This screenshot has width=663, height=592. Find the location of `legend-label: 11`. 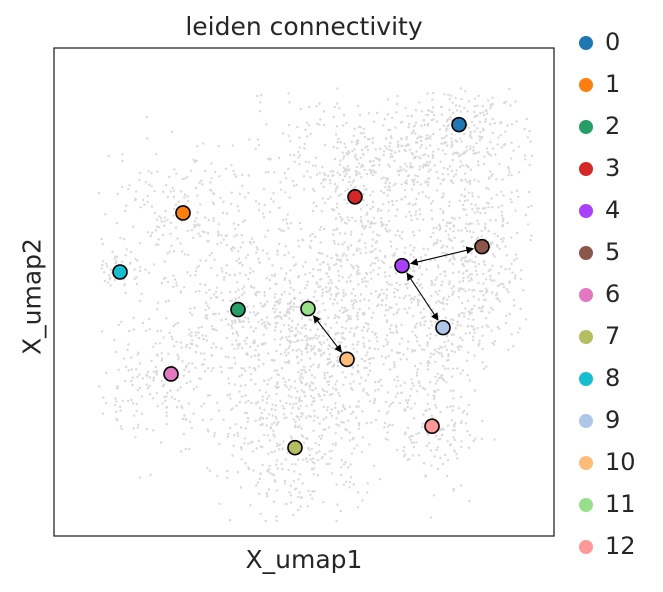

legend-label: 11 is located at coordinates (620, 504).